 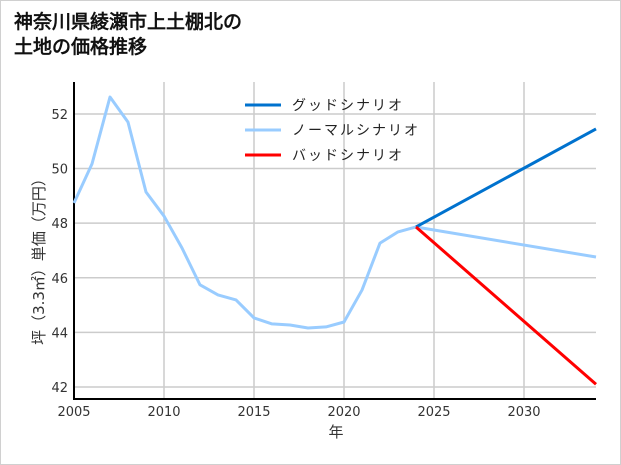 I want to click on y-tick-label: 50, so click(x=59, y=170).